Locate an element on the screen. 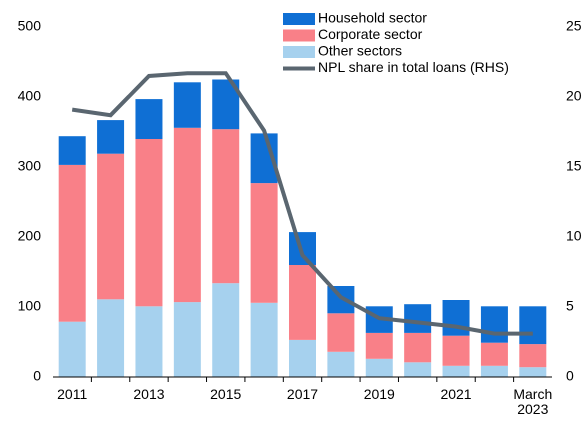  legend-label: NPL share in total loans (RHS) is located at coordinates (413, 67).